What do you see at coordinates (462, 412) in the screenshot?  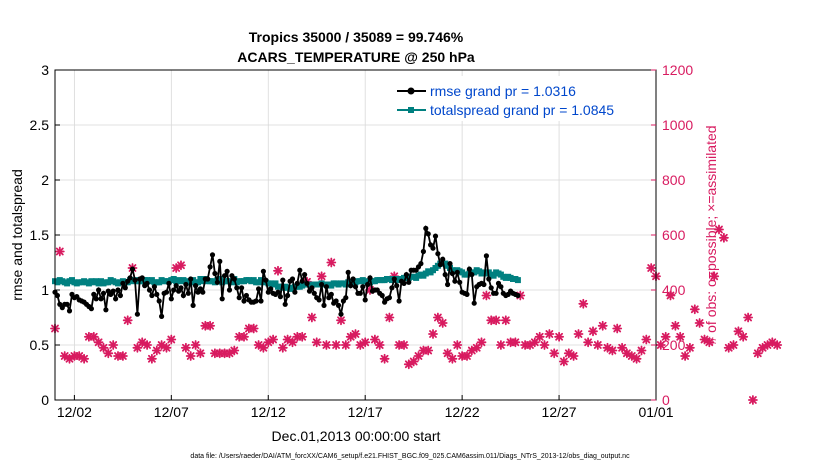 I see `x-tick-label: 12/22` at bounding box center [462, 412].